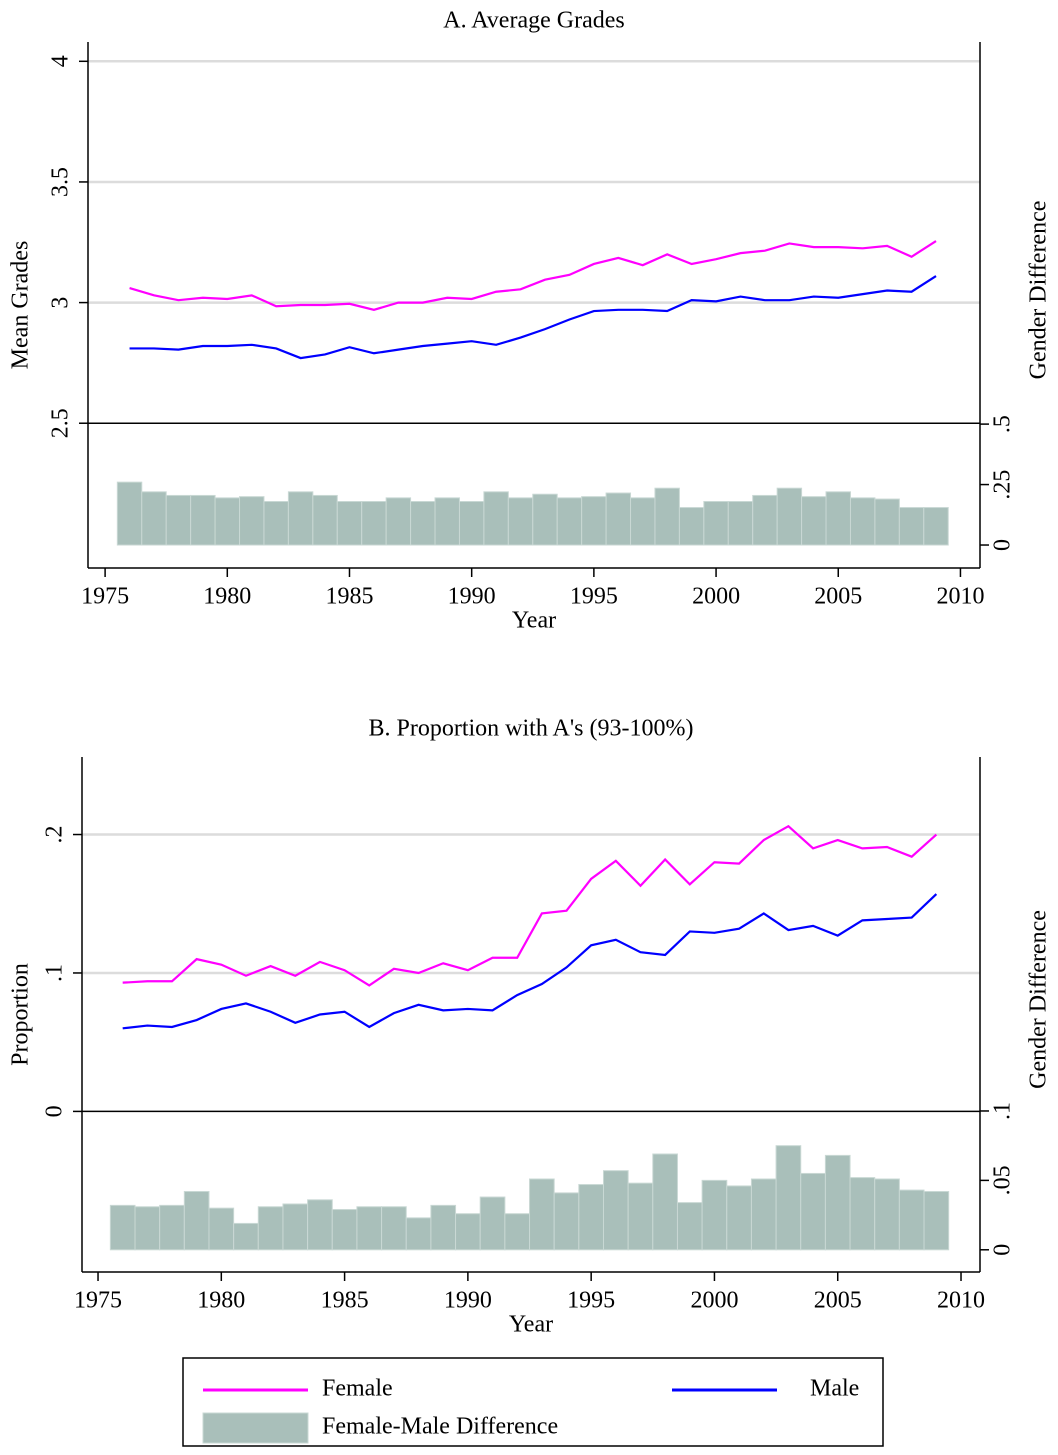 This screenshot has height=1455, width=1058. Describe the element at coordinates (838, 597) in the screenshot. I see `x-tick-label: 2005` at that location.